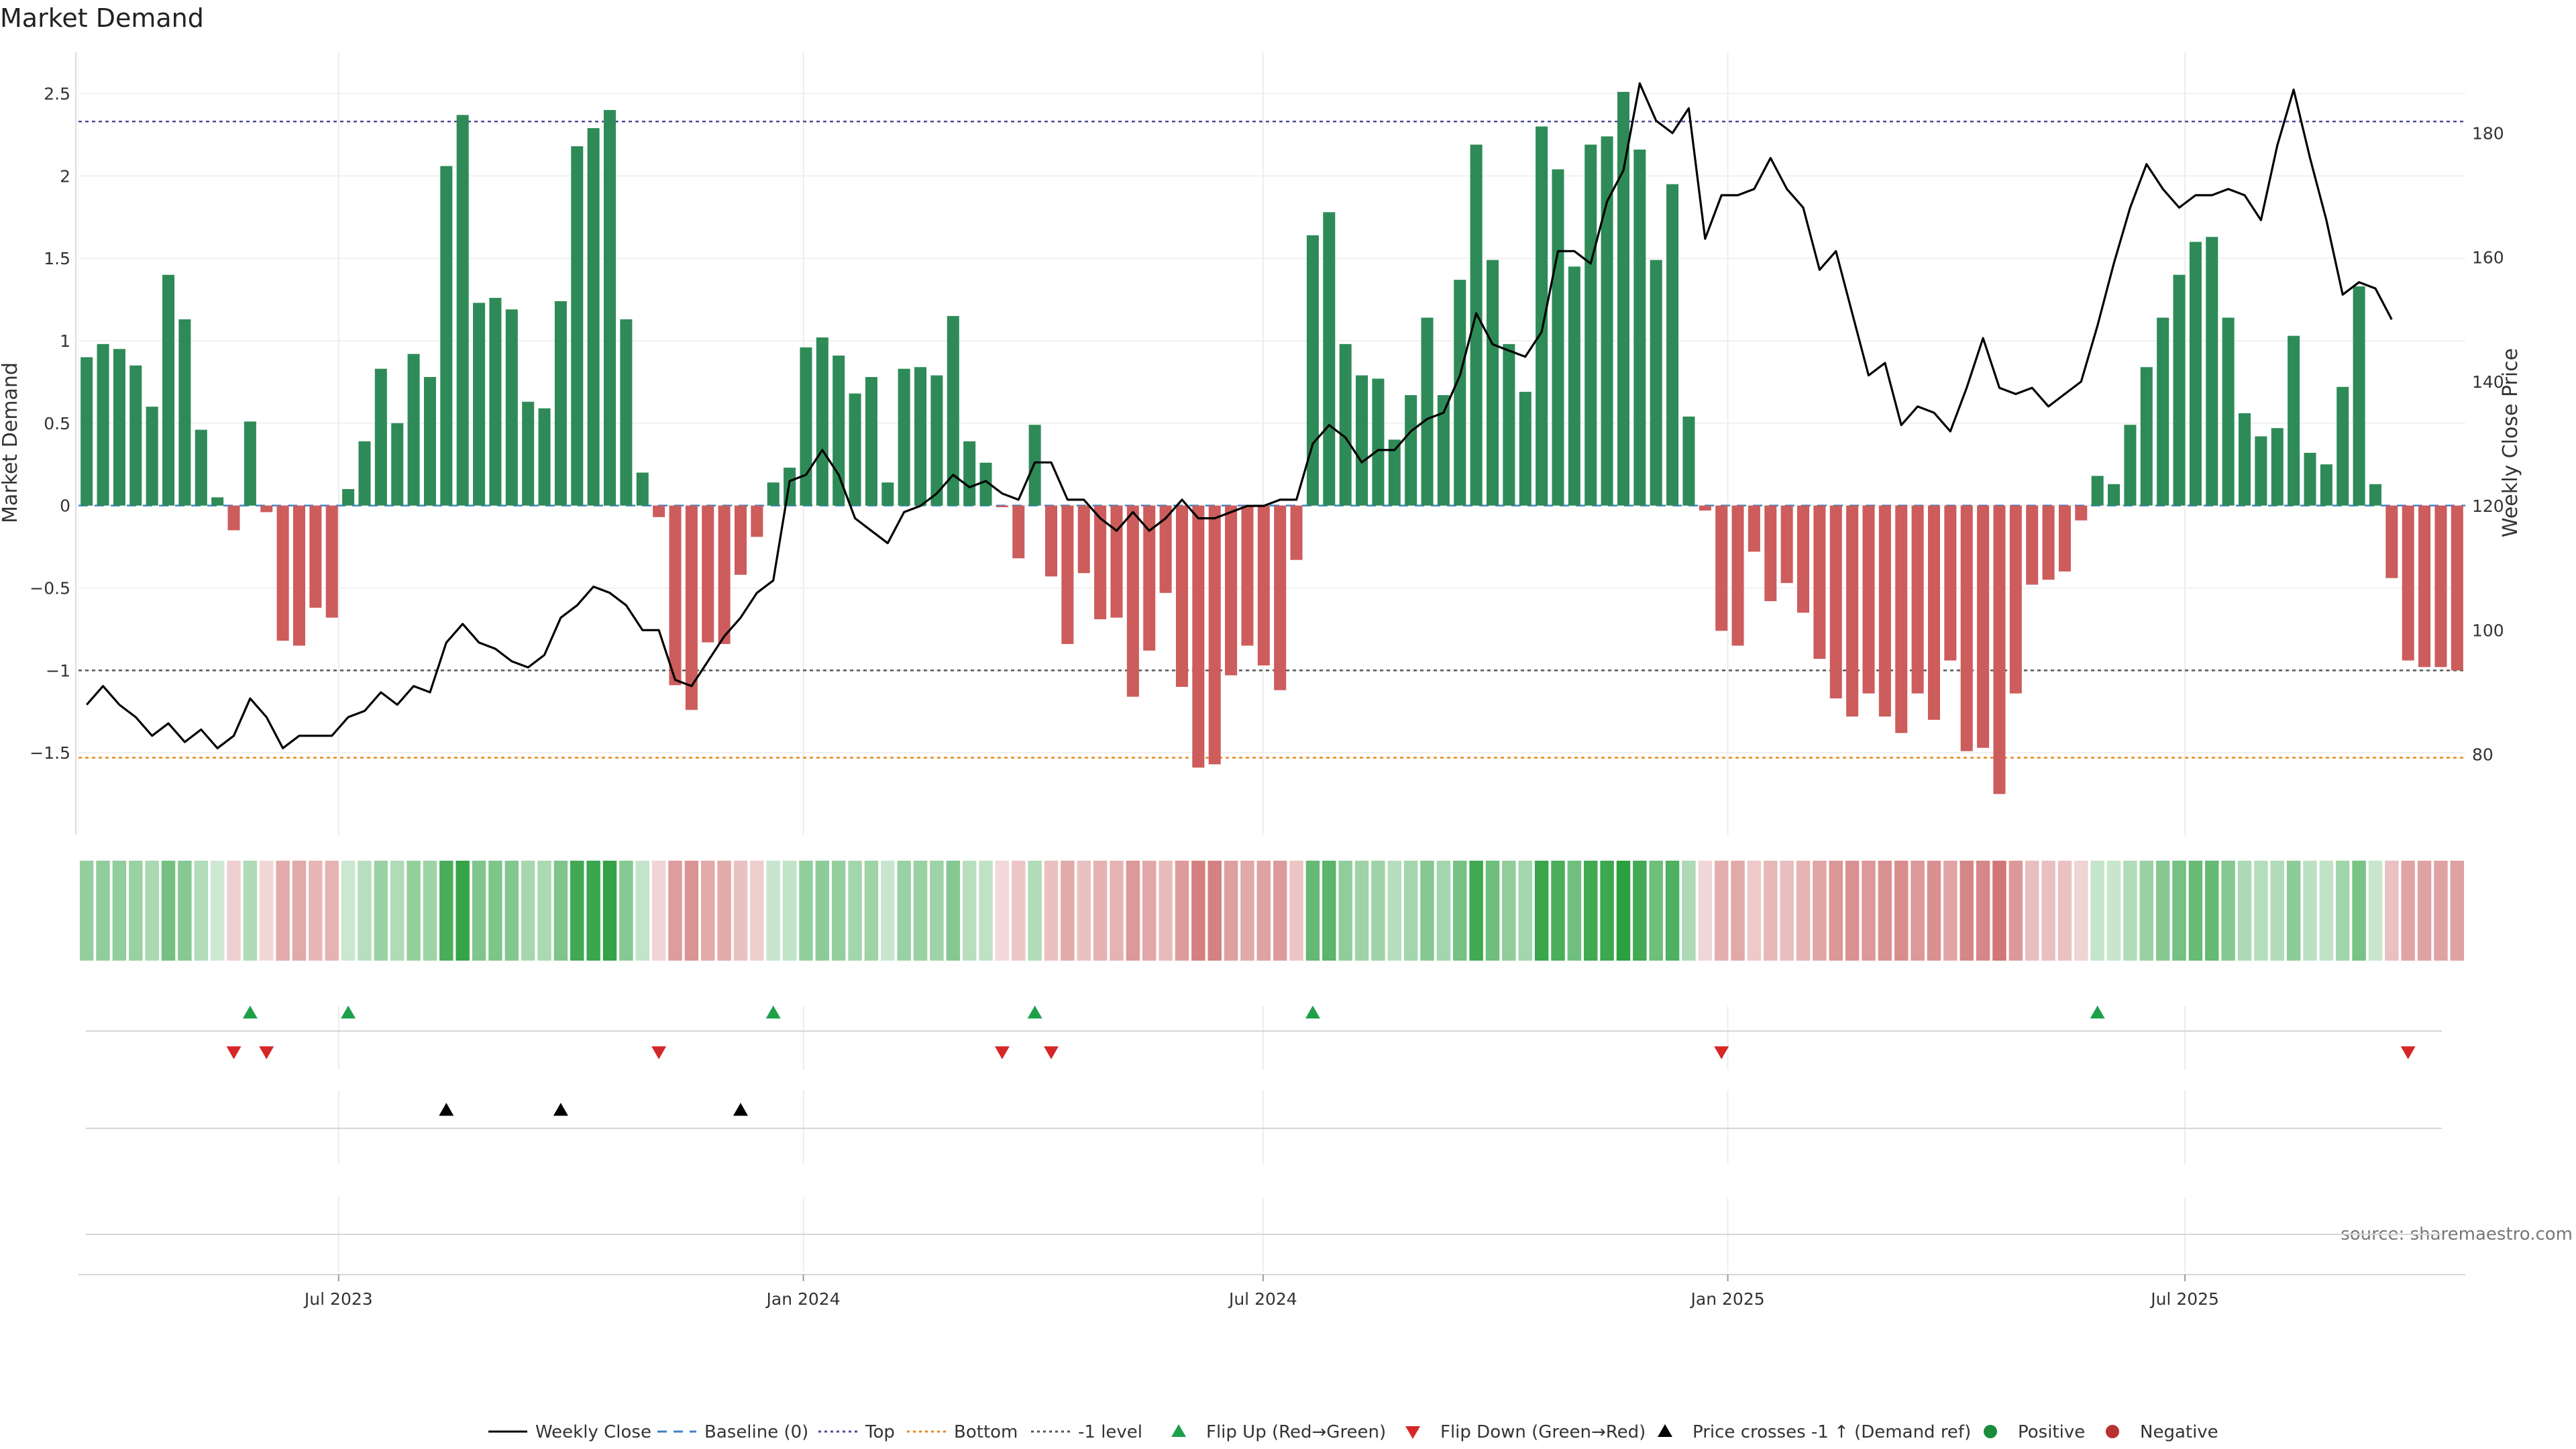 This screenshot has width=2576, height=1449. What do you see at coordinates (57, 93) in the screenshot?
I see `y-tick-label-left: 2.5` at bounding box center [57, 93].